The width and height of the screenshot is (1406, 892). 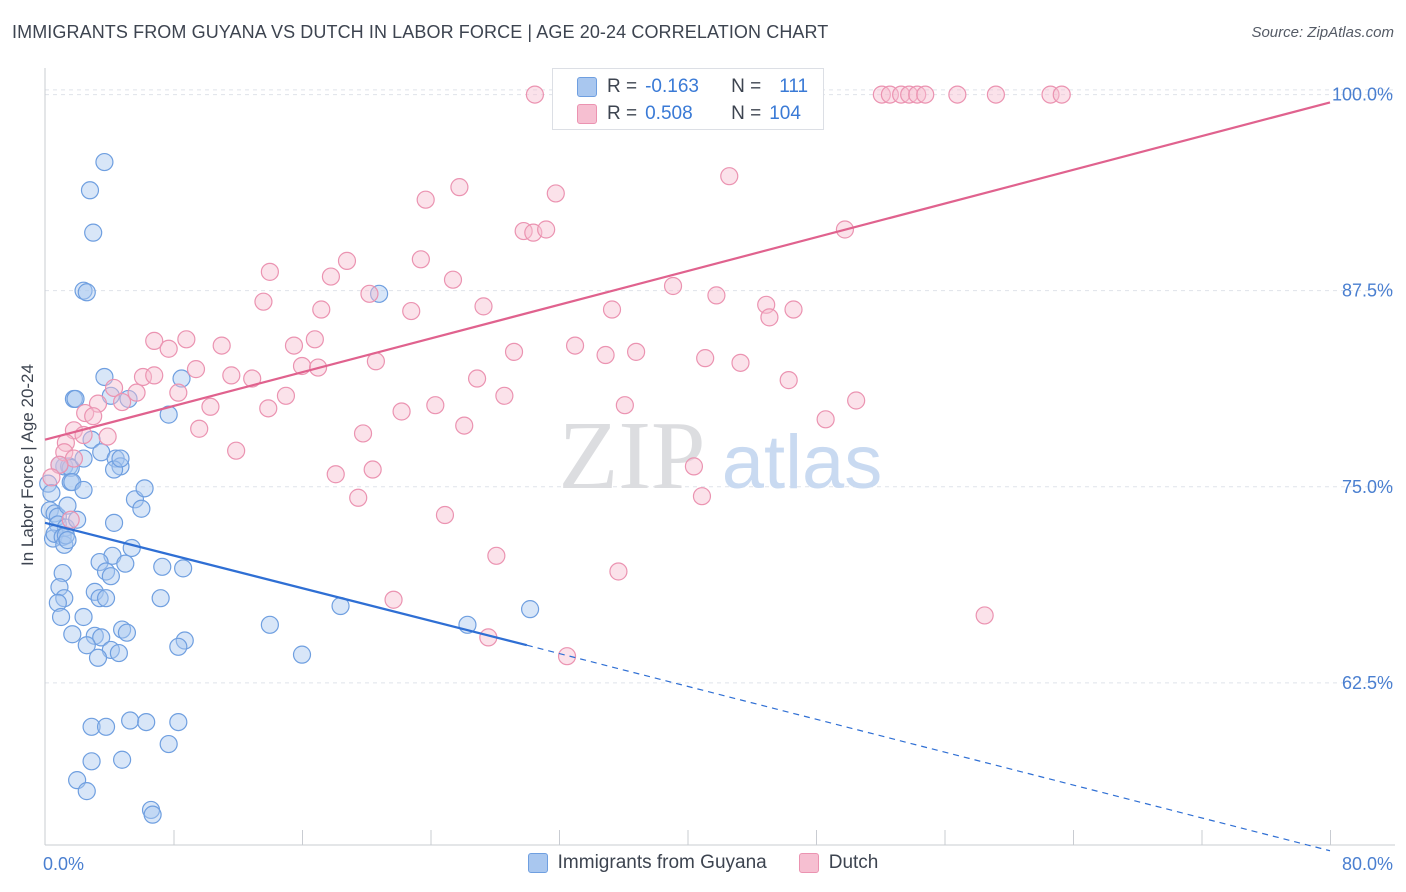 I want to click on x-tick-label: 80.0%, so click(x=1367, y=864).